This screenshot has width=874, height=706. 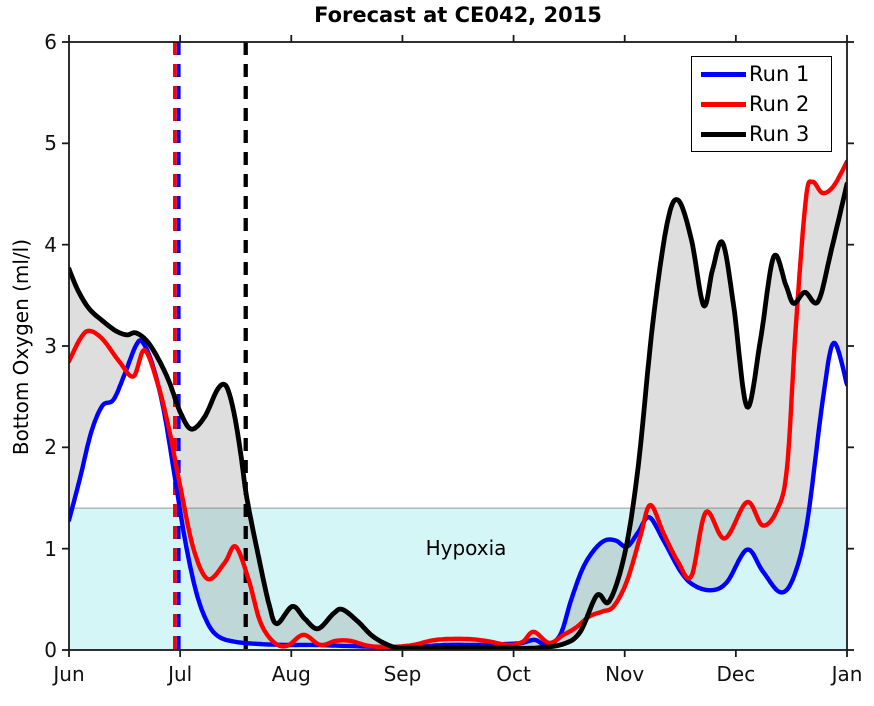 I want to click on chart-title: Forecast at CE042, 2015, so click(x=458, y=15).